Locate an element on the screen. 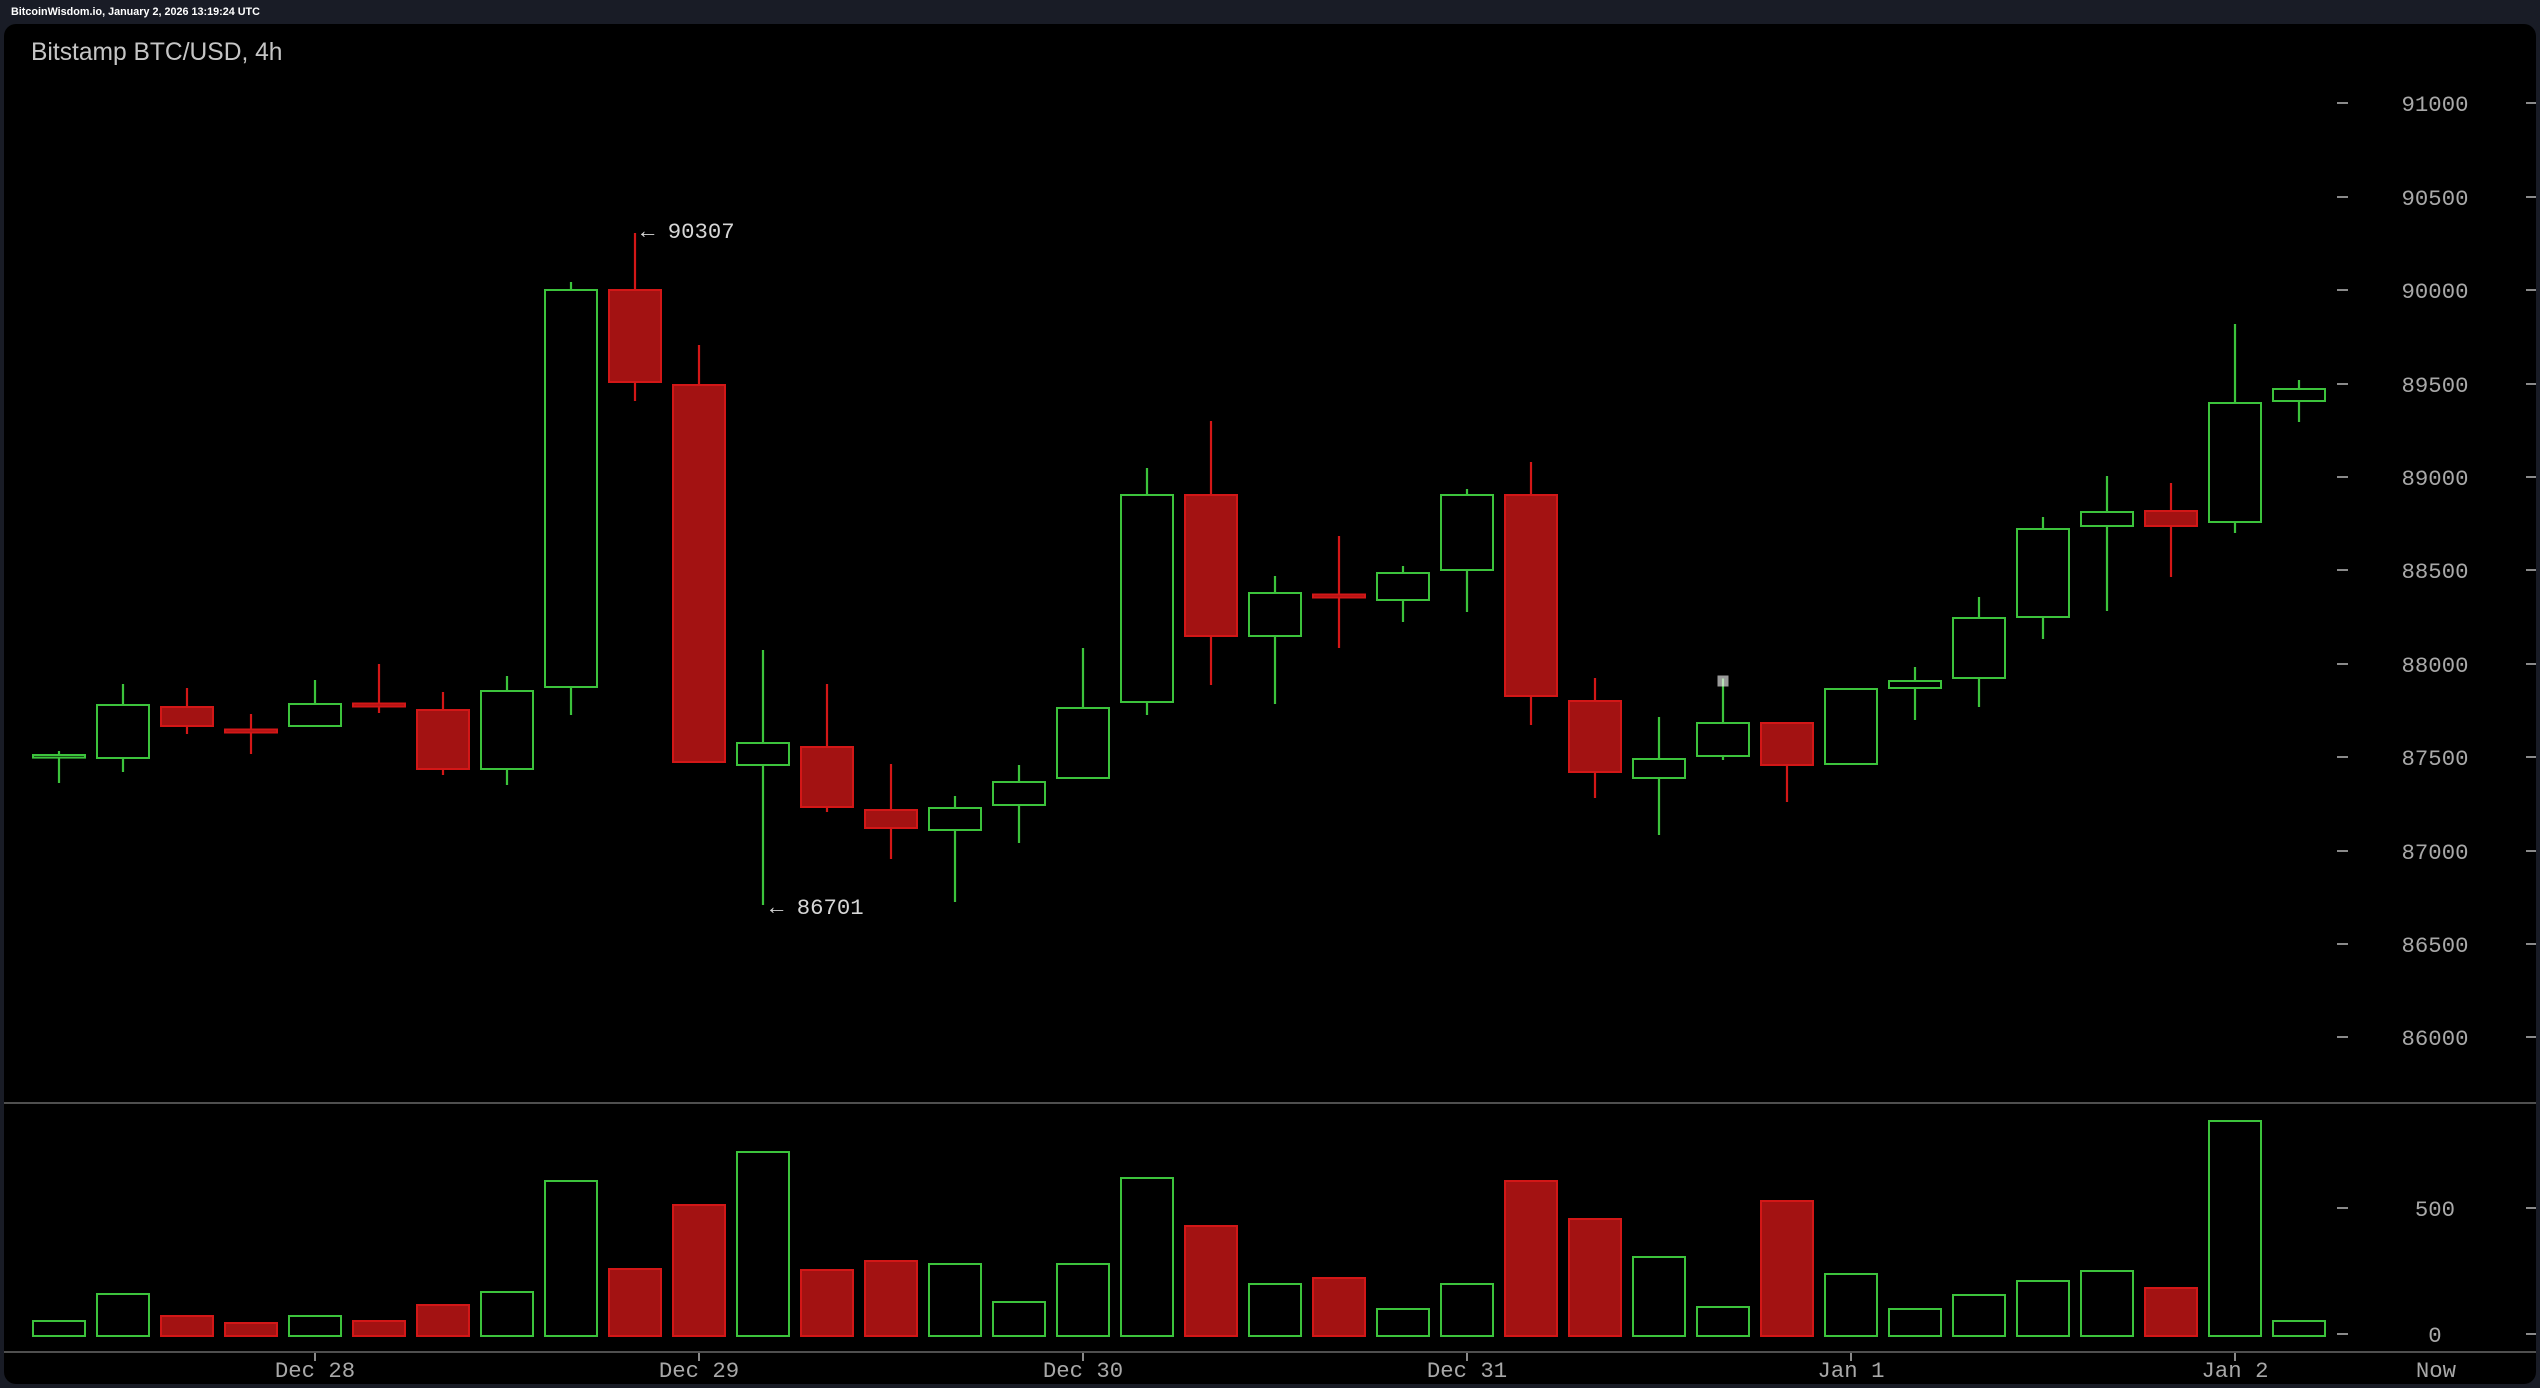 The width and height of the screenshot is (2540, 1388). svg-text: Dec 31 is located at coordinates (1467, 1371).